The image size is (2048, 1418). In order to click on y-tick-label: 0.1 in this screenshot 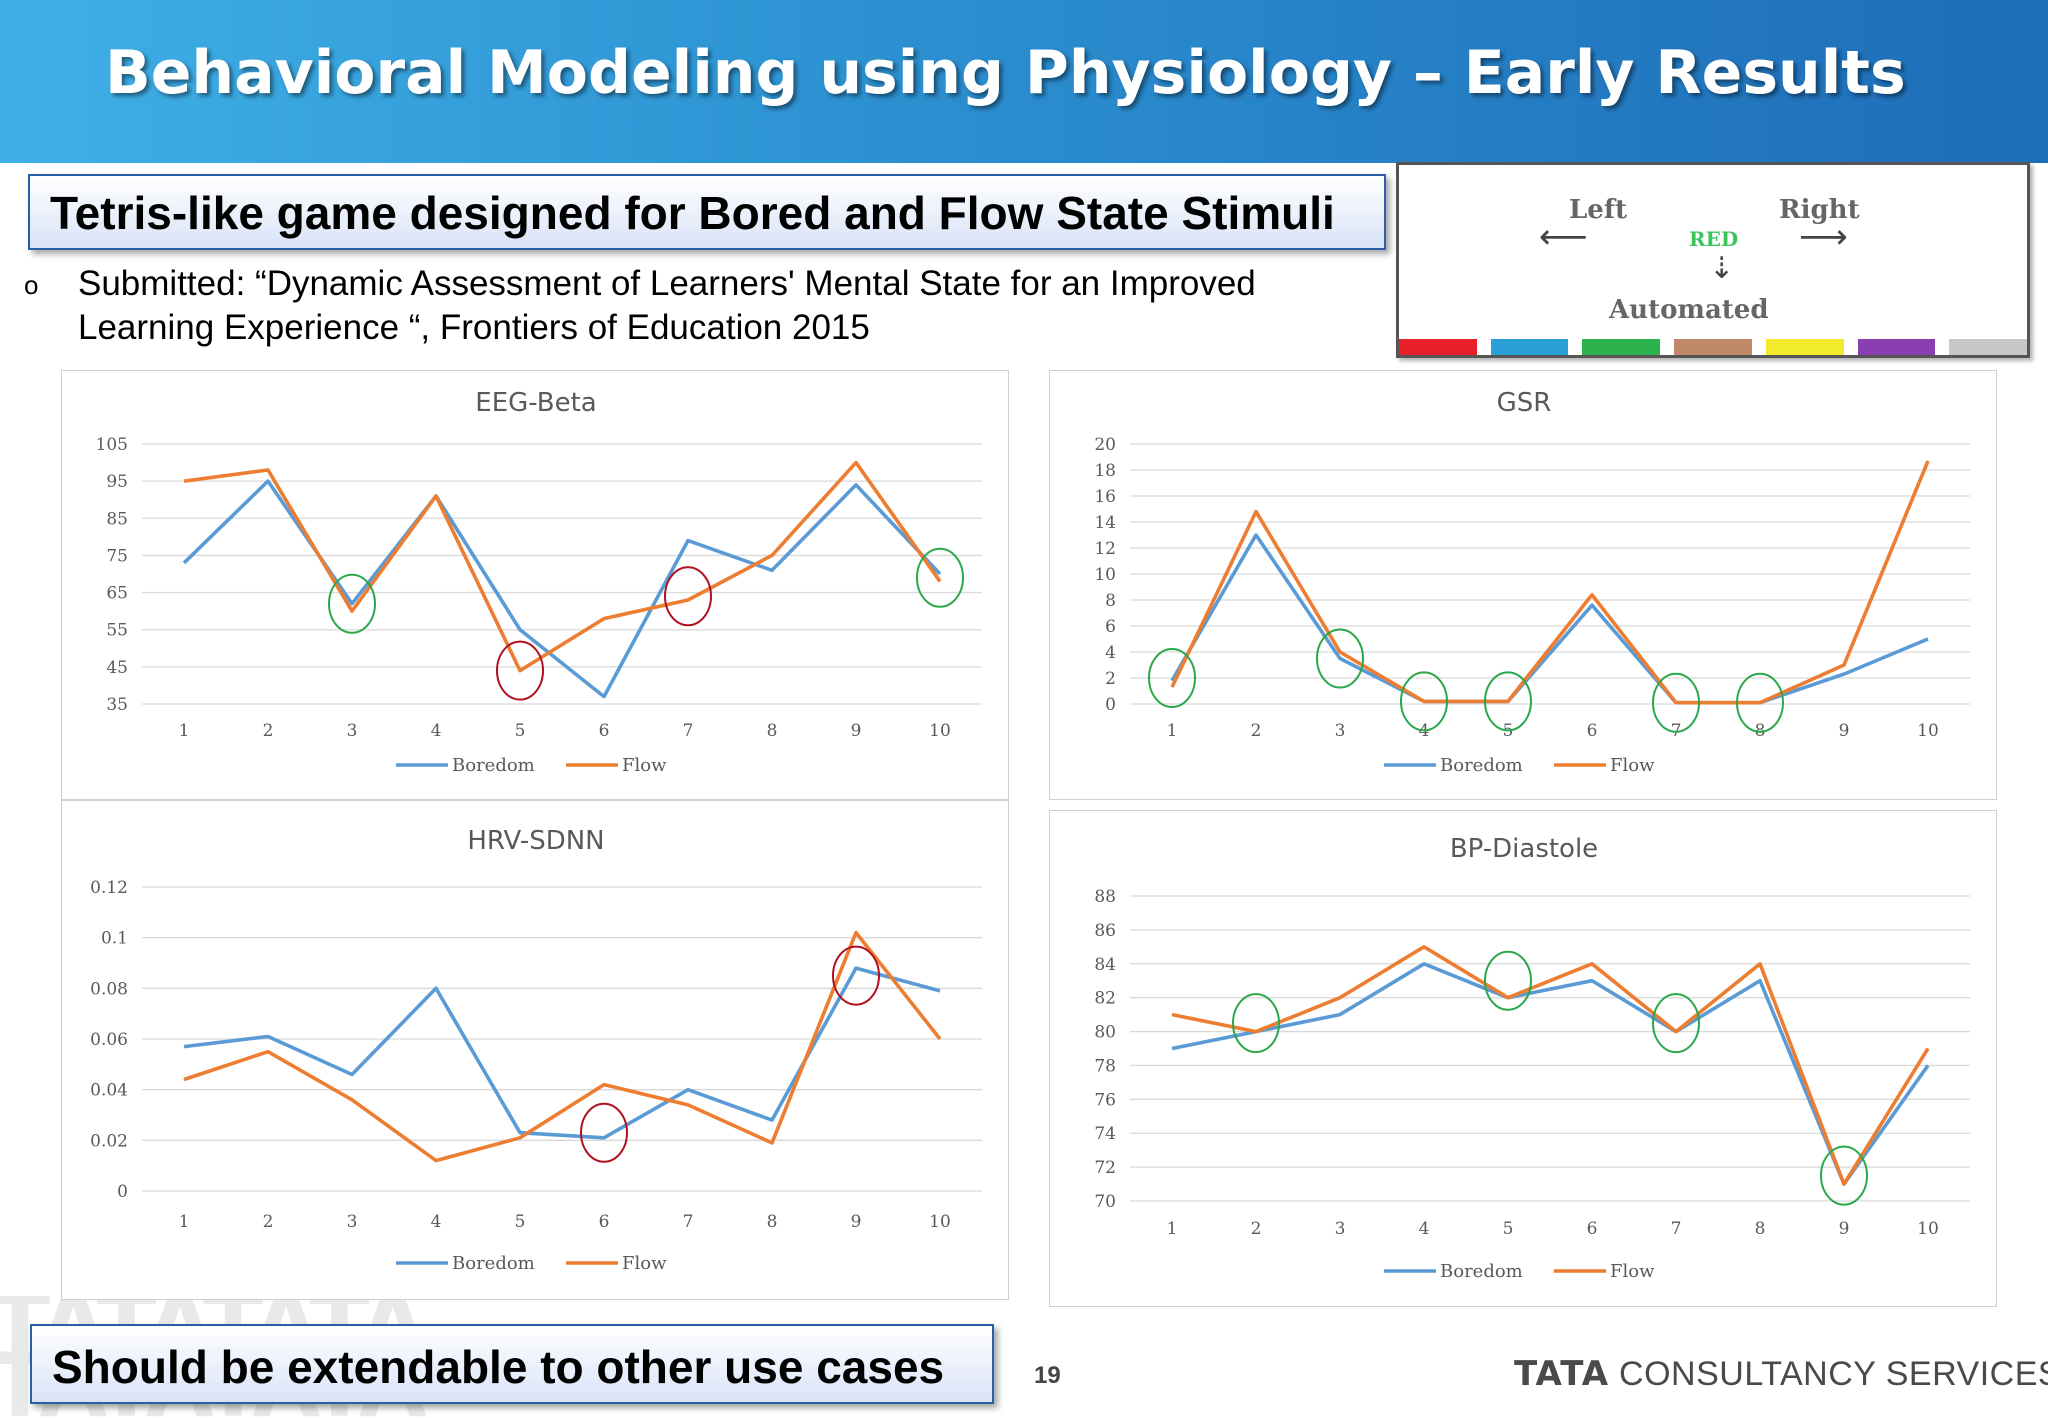, I will do `click(114, 939)`.